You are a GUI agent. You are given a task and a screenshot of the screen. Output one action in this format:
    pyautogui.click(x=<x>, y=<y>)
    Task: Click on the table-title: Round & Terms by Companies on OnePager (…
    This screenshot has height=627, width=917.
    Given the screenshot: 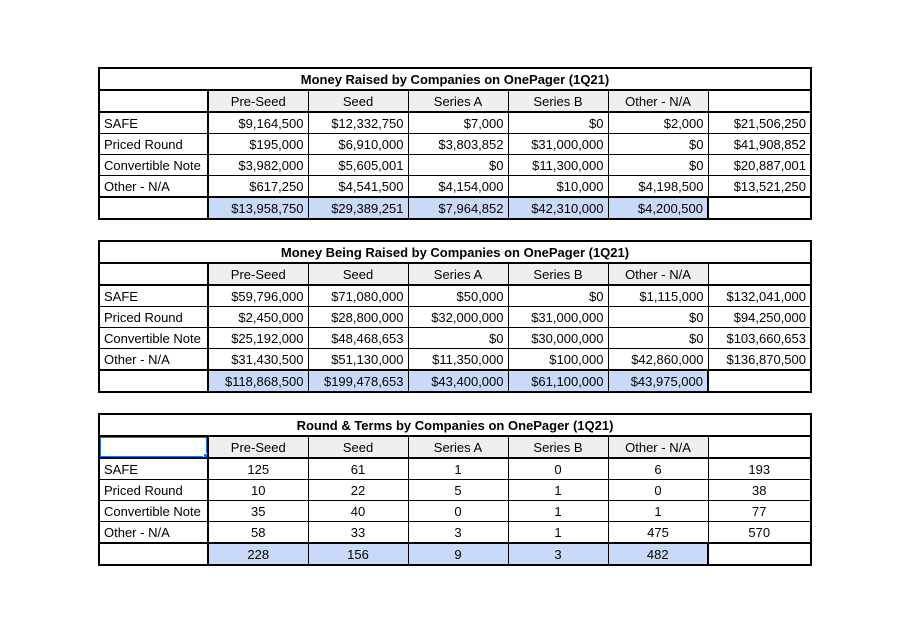 What is the action you would take?
    pyautogui.click(x=455, y=425)
    